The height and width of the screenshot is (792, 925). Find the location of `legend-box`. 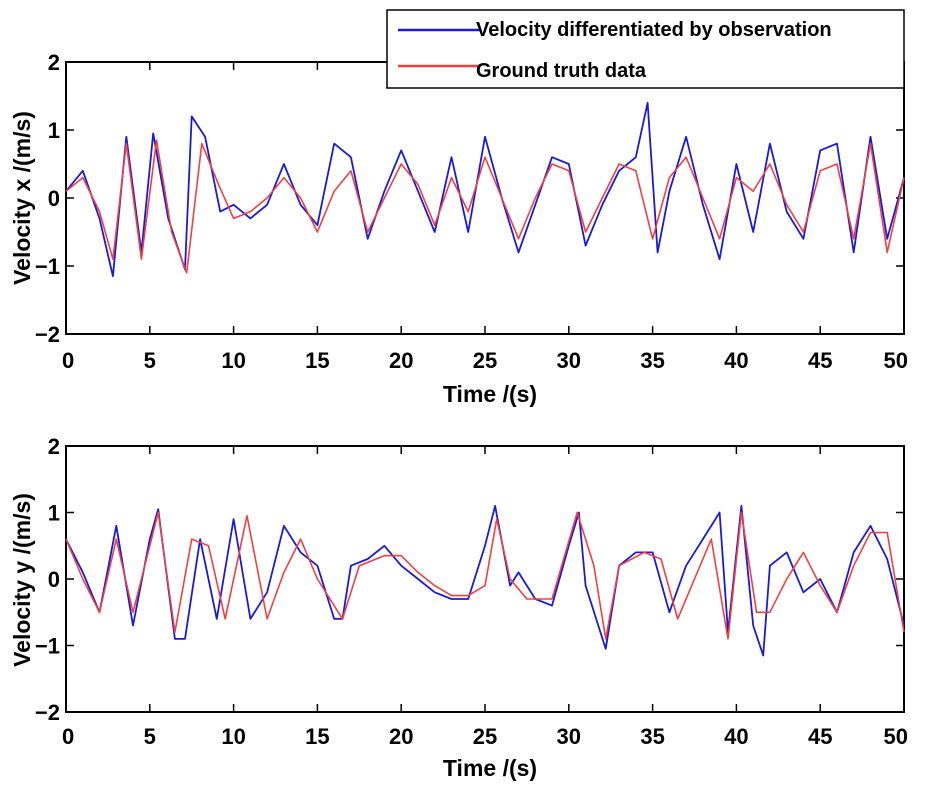

legend-box is located at coordinates (645, 49).